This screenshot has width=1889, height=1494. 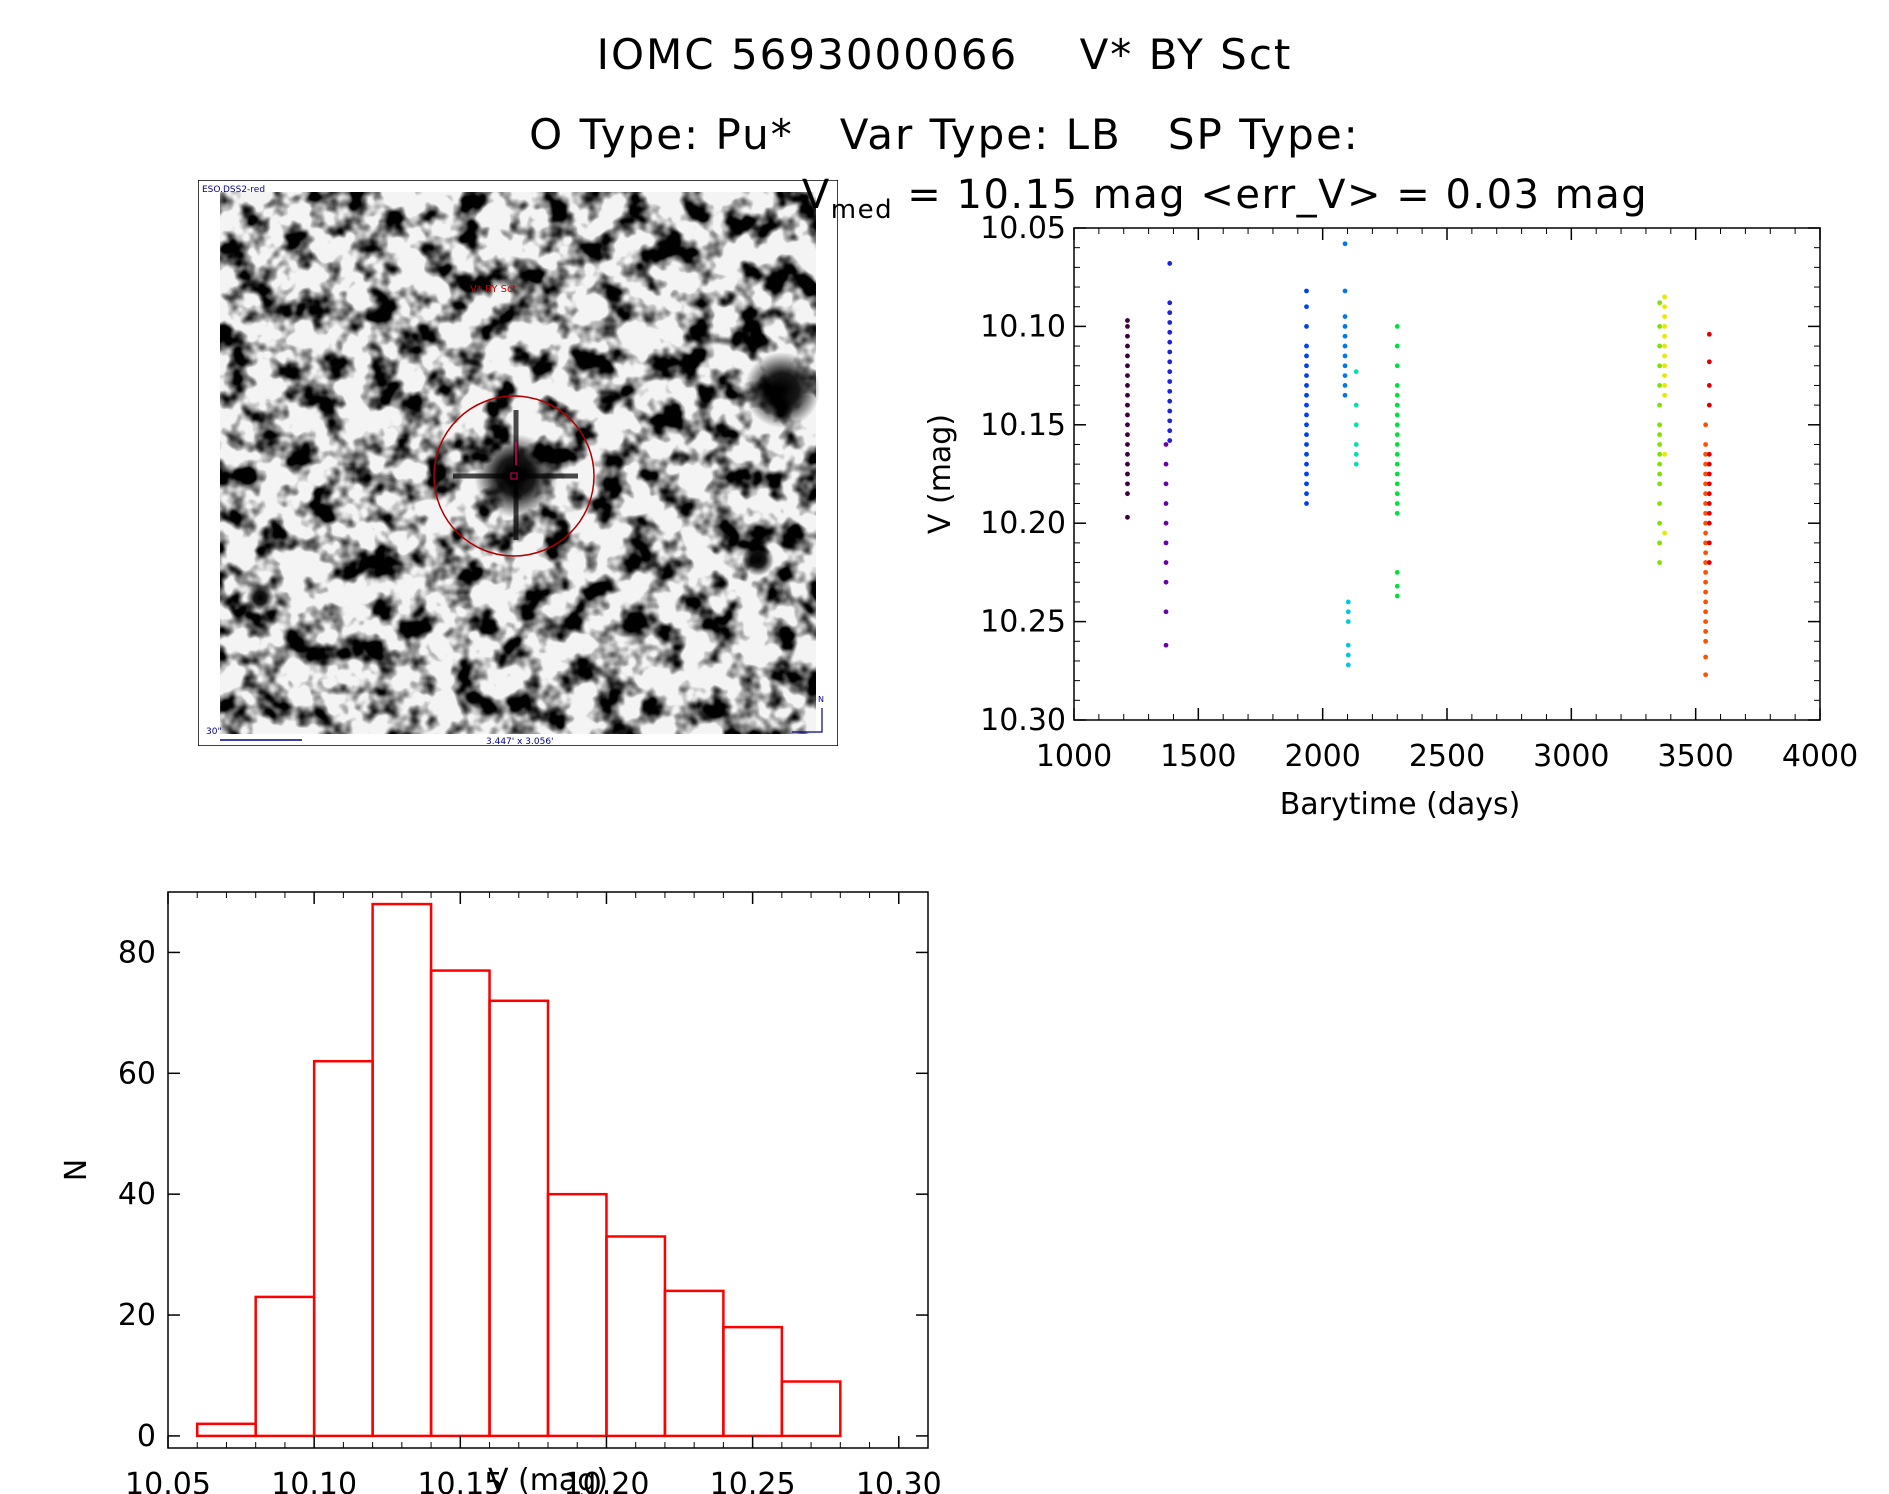 I want to click on chart-title-line1: IOMC 5693000066 V* BY Sct, so click(x=944, y=54).